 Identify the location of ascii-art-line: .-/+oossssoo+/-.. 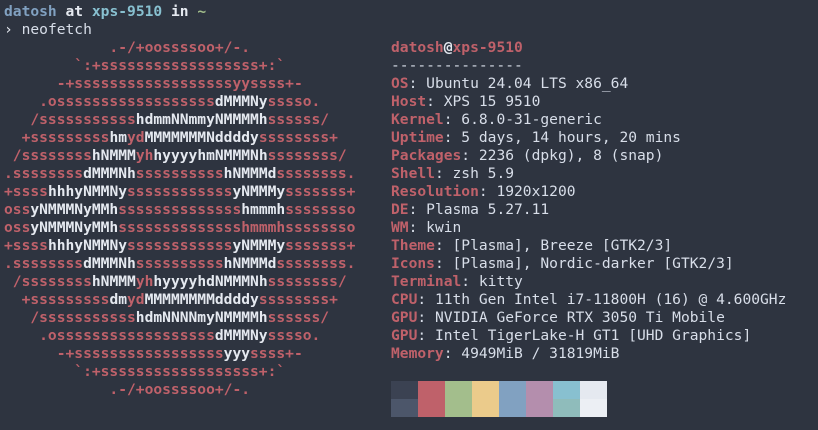
(179, 48).